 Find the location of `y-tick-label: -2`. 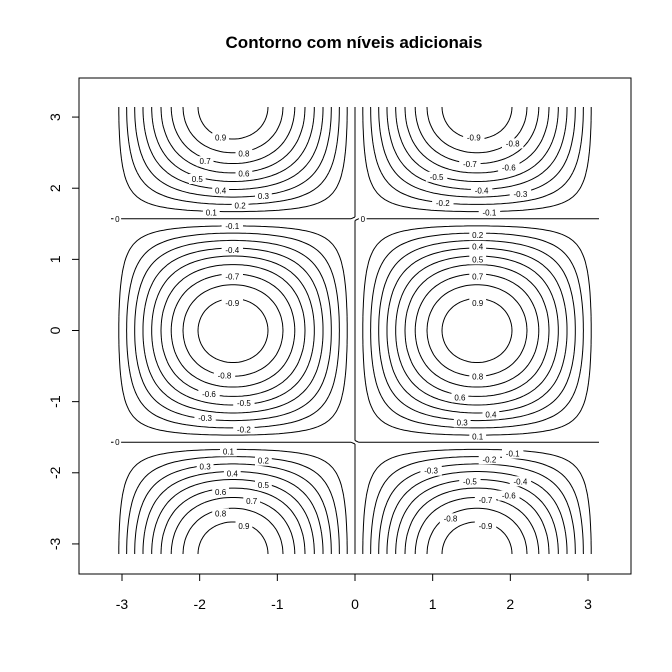

y-tick-label: -2 is located at coordinates (55, 472).